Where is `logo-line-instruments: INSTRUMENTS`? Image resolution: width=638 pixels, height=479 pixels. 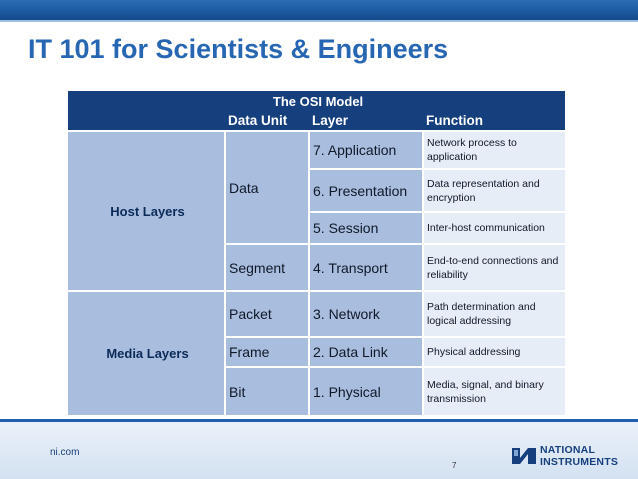
logo-line-instruments: INSTRUMENTS is located at coordinates (579, 462).